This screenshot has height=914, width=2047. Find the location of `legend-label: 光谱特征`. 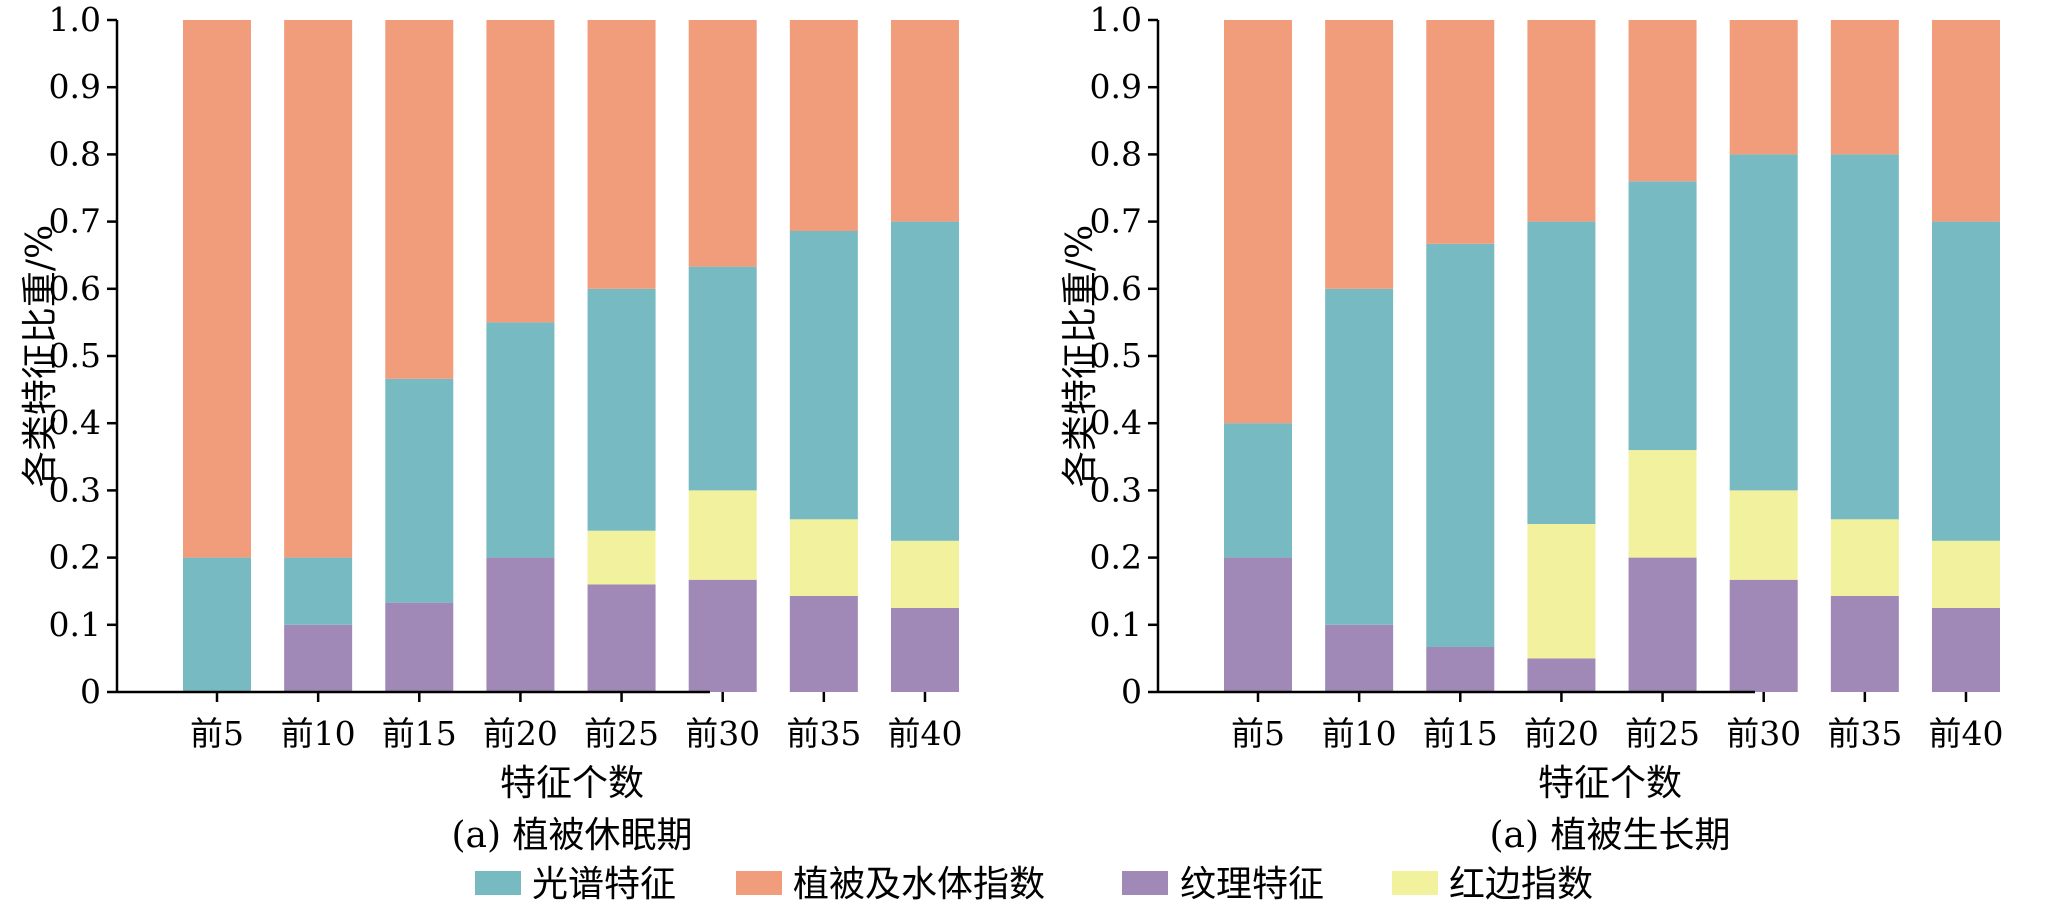

legend-label: 光谱特征 is located at coordinates (604, 884).